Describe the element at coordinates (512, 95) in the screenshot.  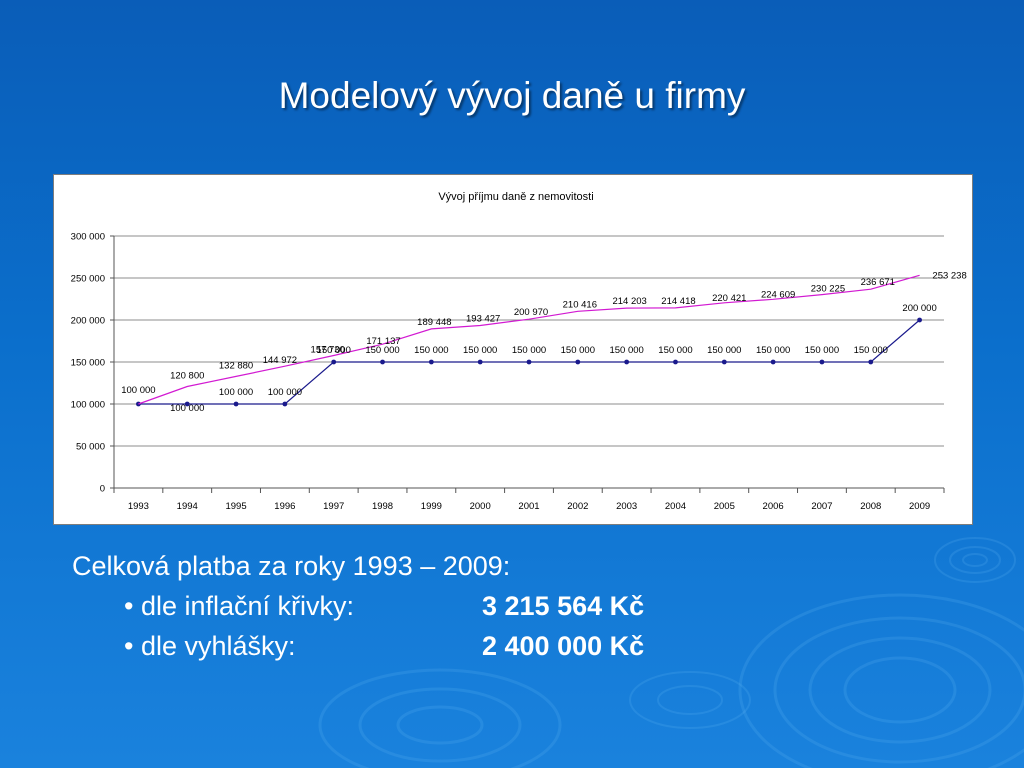
I see `slide-title: Modelový vývoj daně u firmy` at that location.